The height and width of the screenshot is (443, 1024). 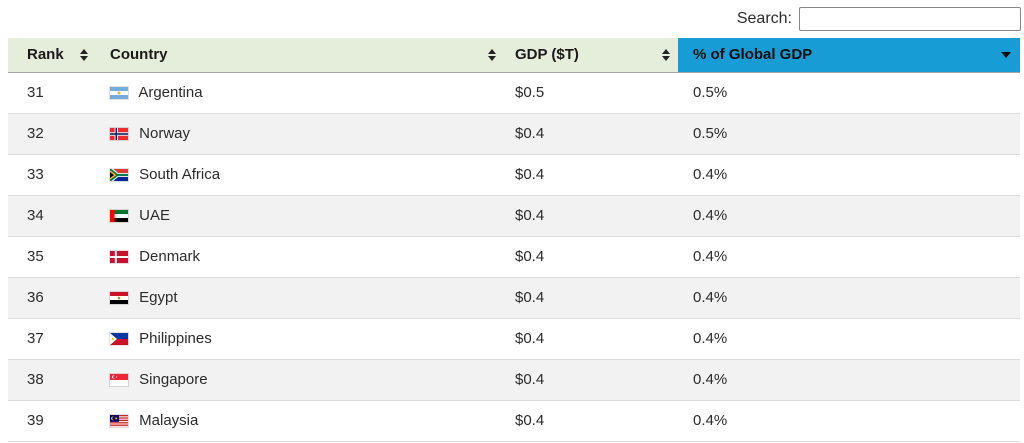 What do you see at coordinates (301, 55) in the screenshot?
I see `column-header-country: Country` at bounding box center [301, 55].